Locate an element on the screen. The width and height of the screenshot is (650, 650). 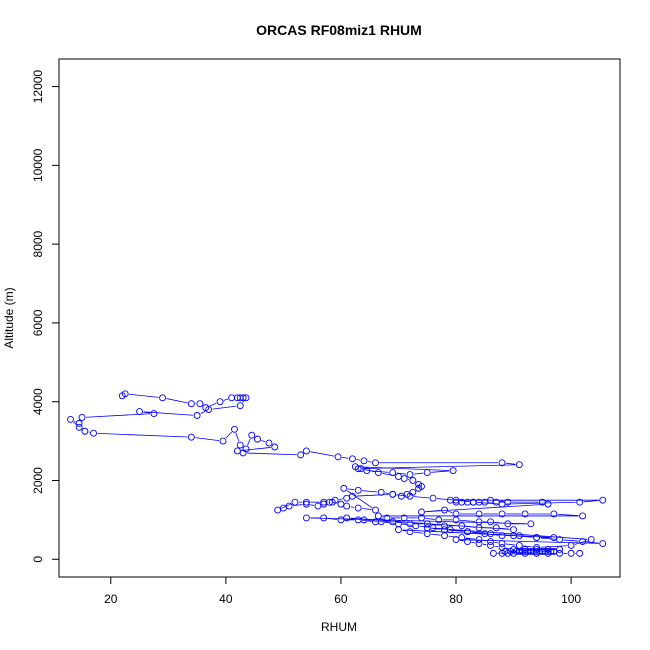
y-tick-label: 6000 is located at coordinates (38, 322).